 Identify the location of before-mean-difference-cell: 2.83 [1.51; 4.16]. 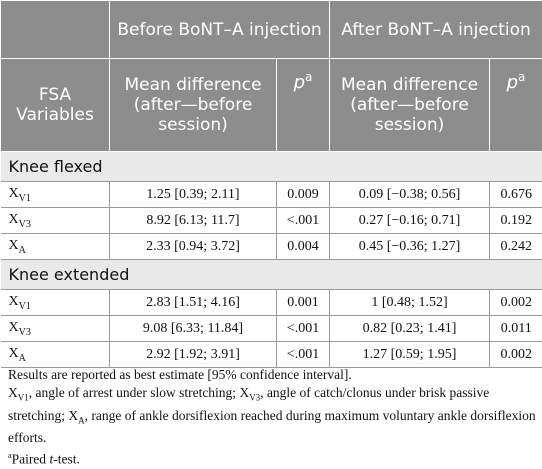
(193, 303).